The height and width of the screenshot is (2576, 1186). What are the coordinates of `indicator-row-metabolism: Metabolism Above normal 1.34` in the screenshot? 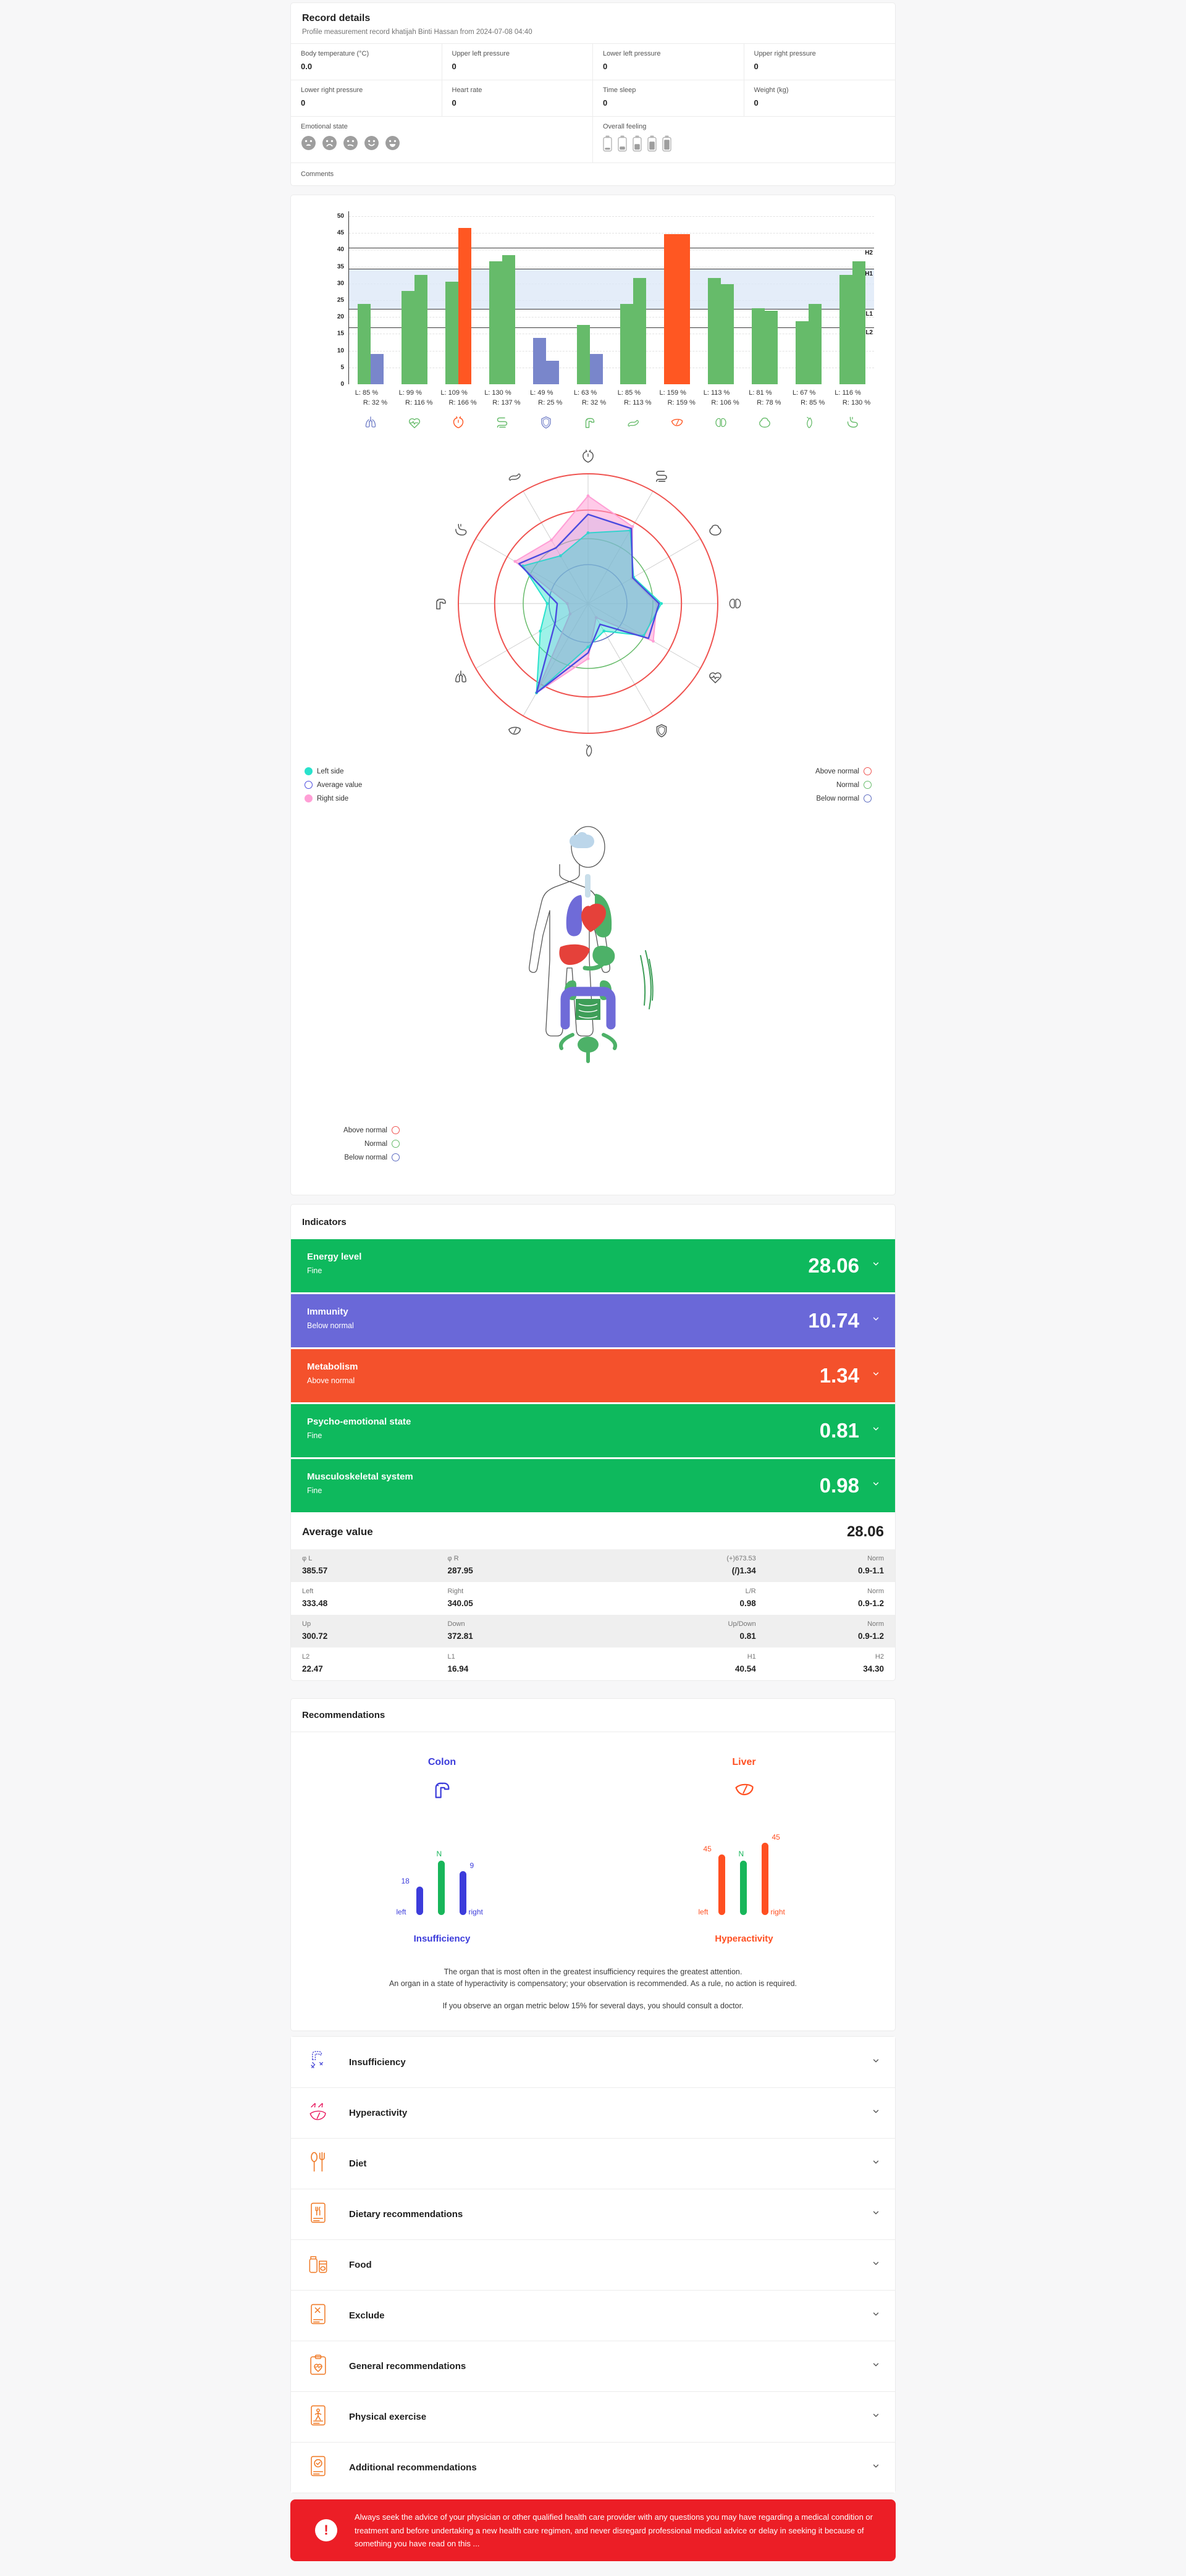 It's located at (593, 1375).